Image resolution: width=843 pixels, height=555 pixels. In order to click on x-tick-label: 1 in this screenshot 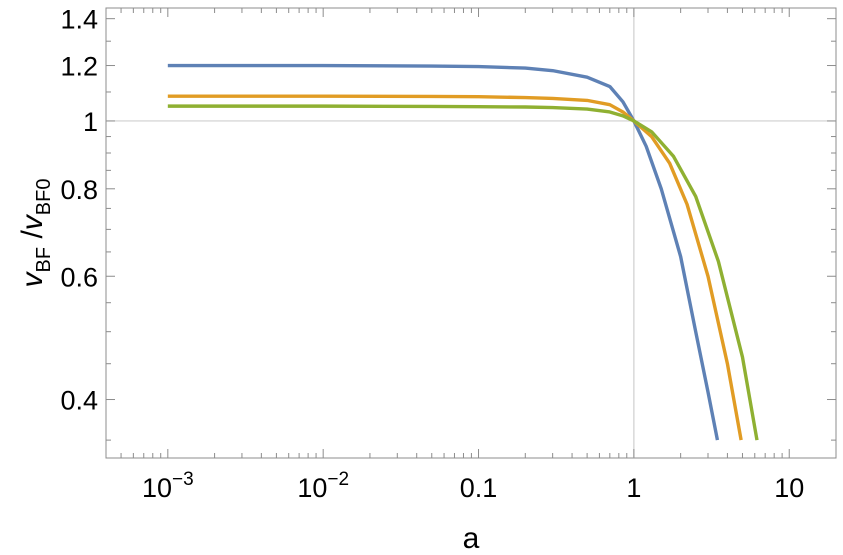, I will do `click(633, 488)`.